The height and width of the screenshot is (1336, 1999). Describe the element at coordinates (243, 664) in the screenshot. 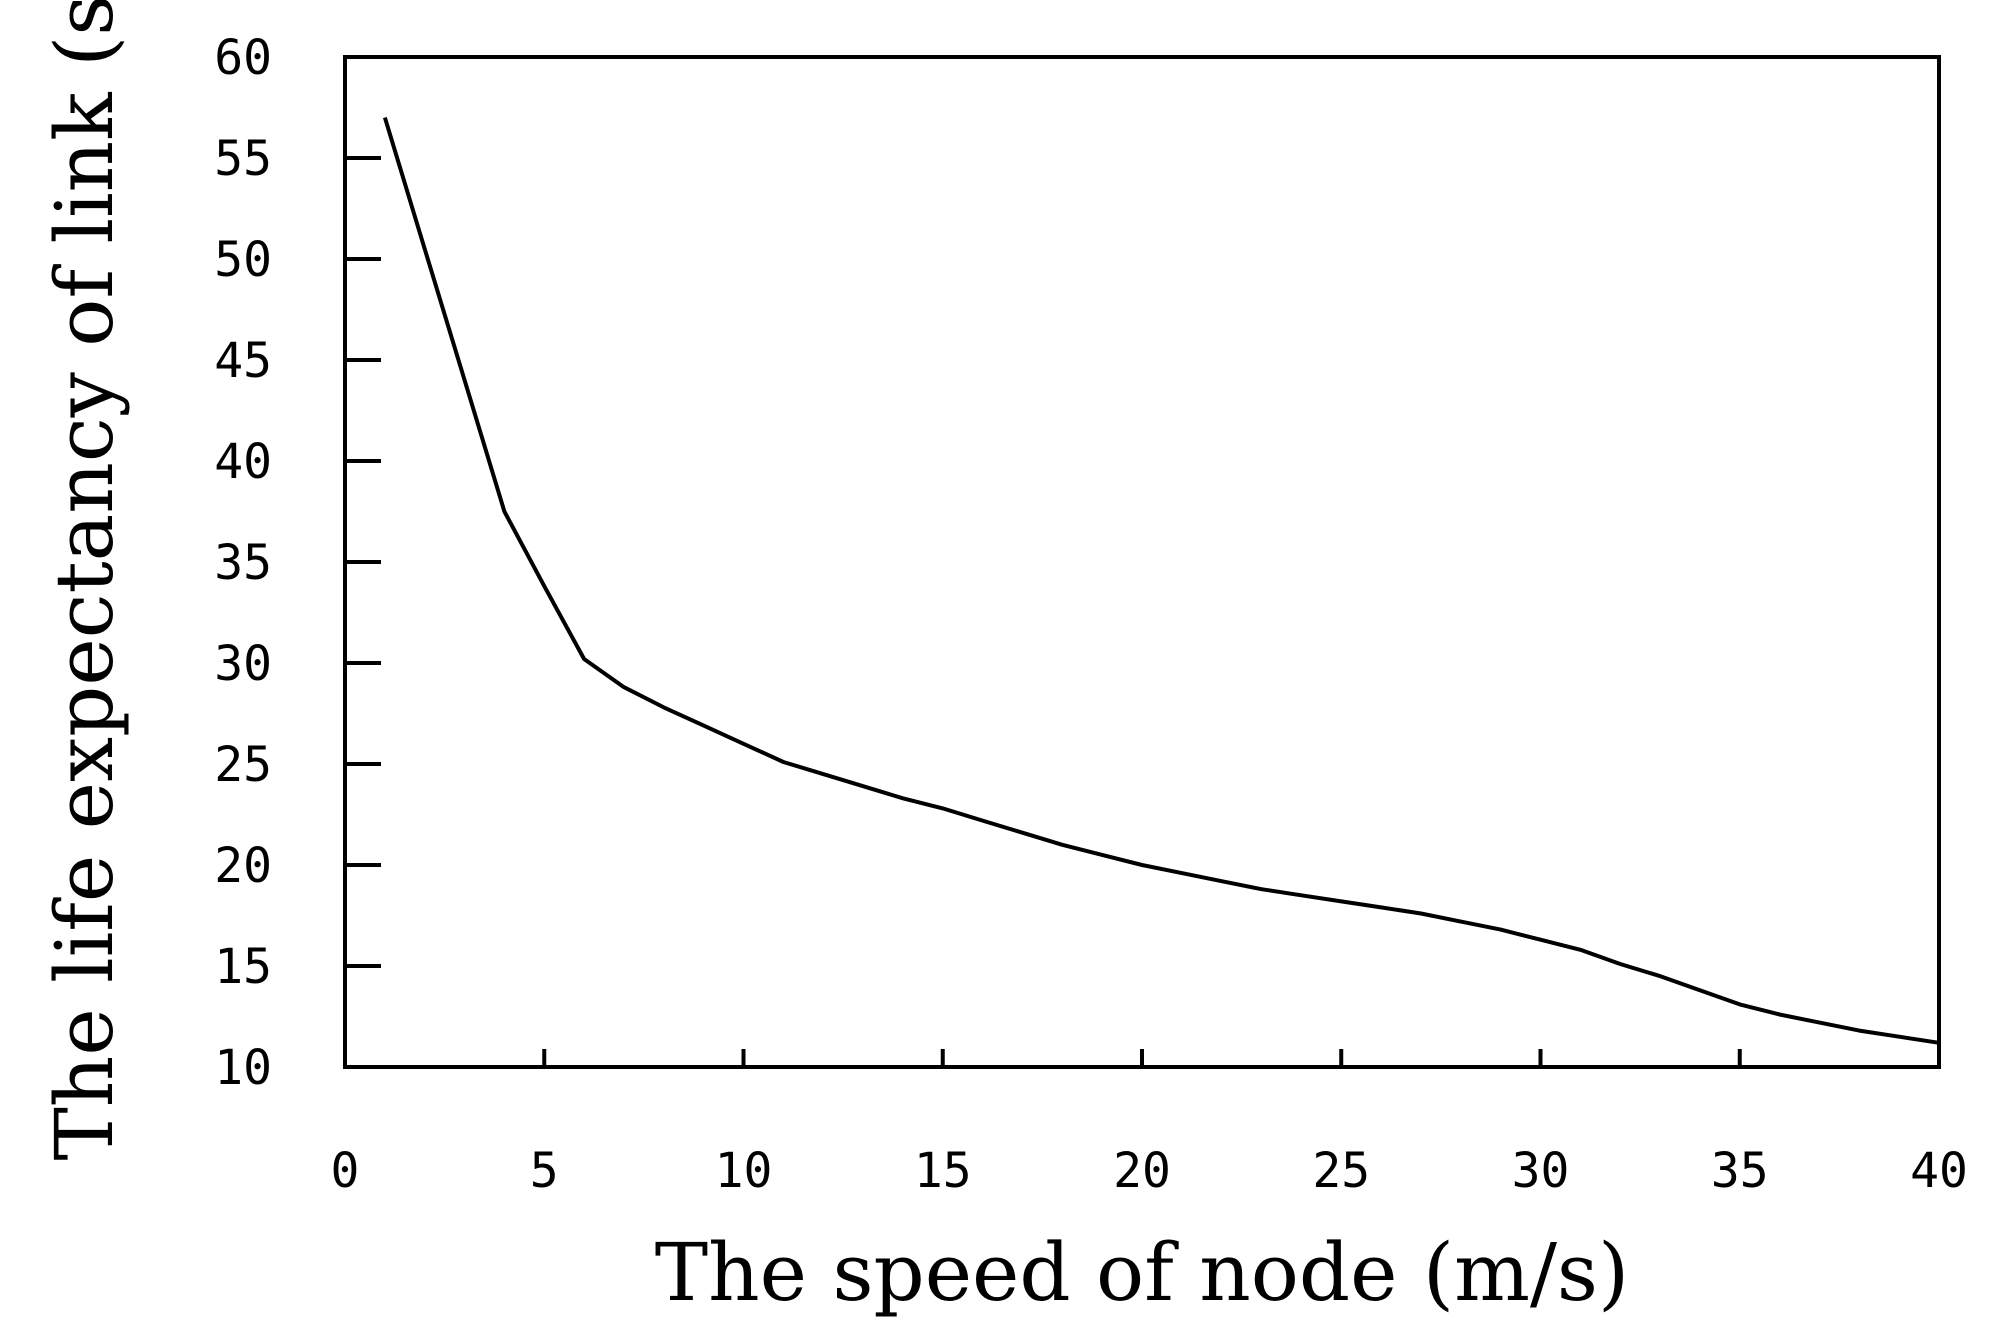

I see `y-tick-label: 30` at that location.